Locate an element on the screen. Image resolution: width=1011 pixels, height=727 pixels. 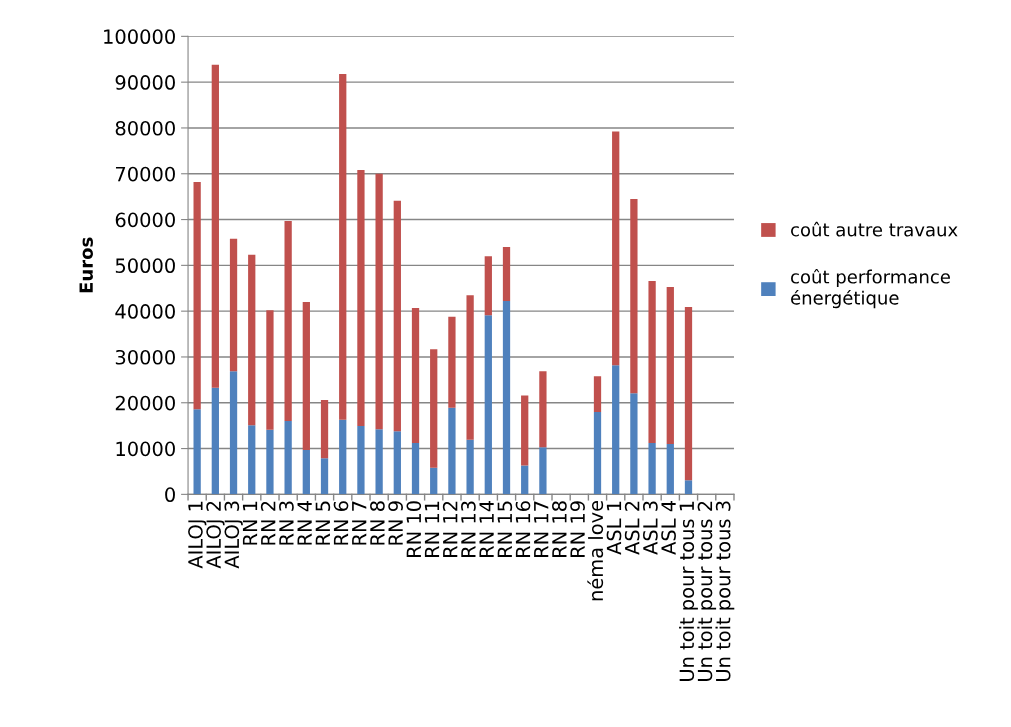
x-tick-label: RN 2 is located at coordinates (268, 523).